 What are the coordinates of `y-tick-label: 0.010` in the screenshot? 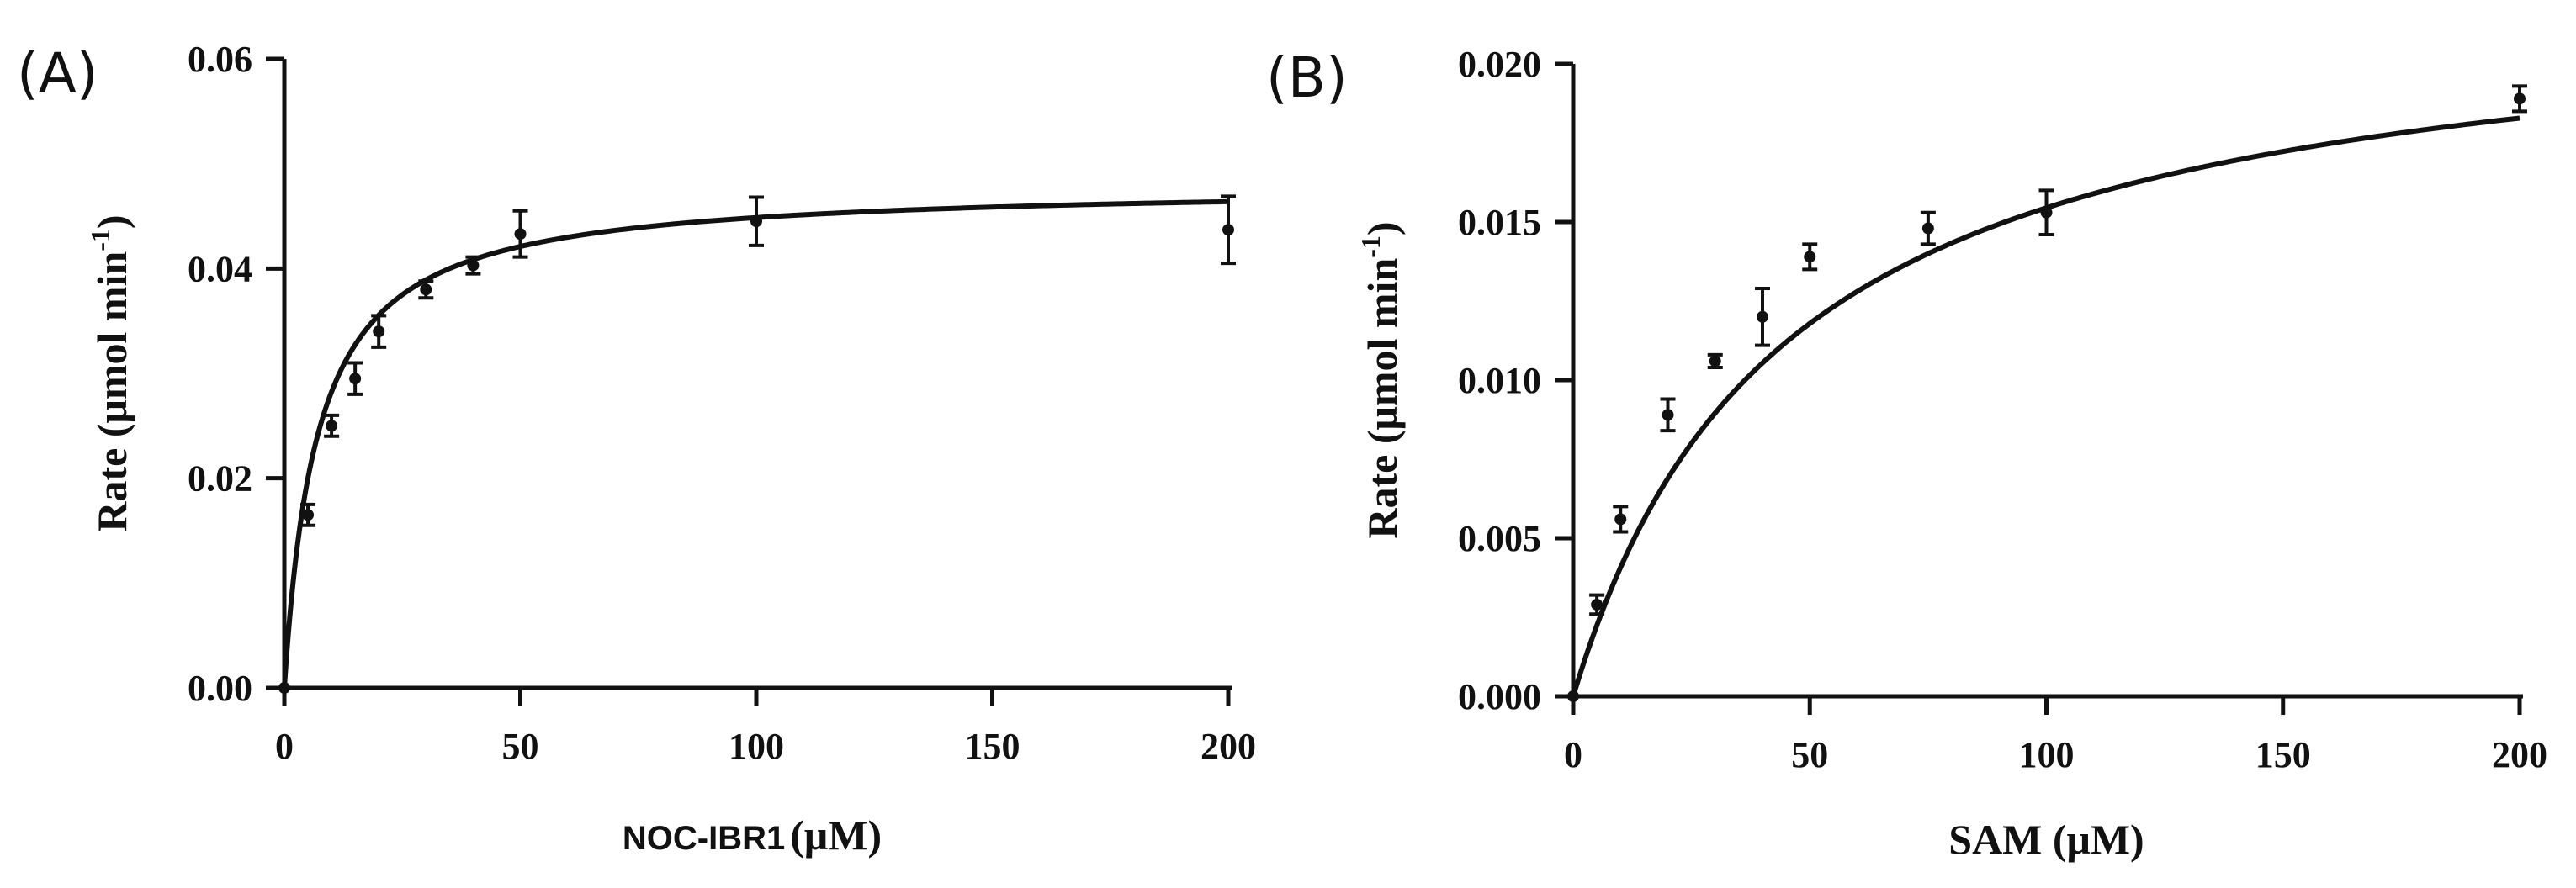 It's located at (1499, 381).